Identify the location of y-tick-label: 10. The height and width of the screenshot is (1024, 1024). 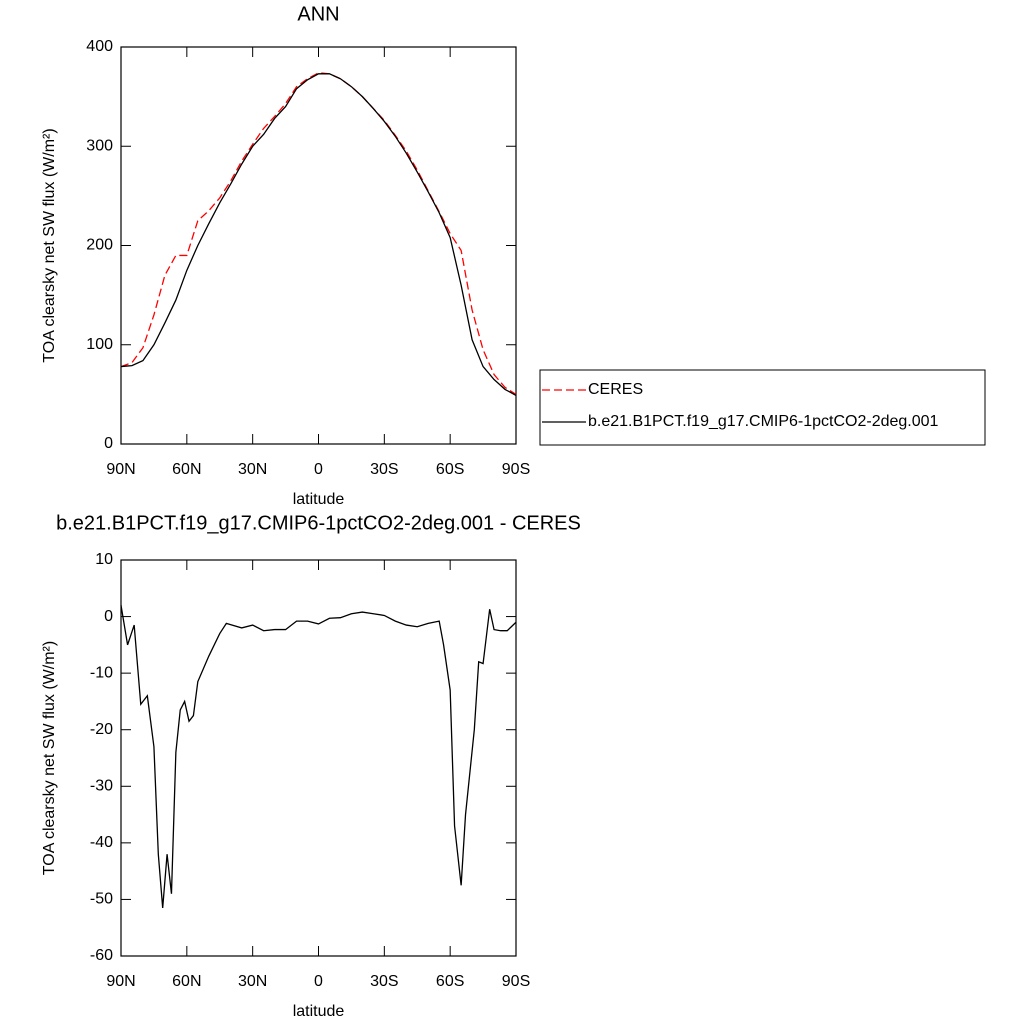
(104, 559).